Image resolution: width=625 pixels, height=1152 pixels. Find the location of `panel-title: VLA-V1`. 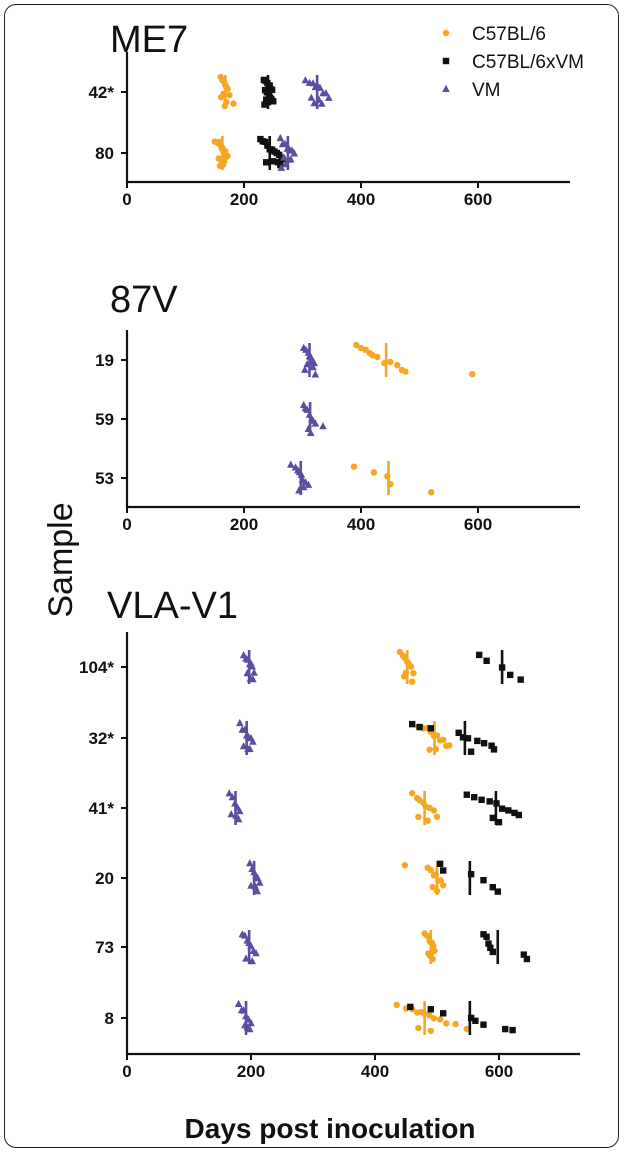

panel-title: VLA-V1 is located at coordinates (172, 606).